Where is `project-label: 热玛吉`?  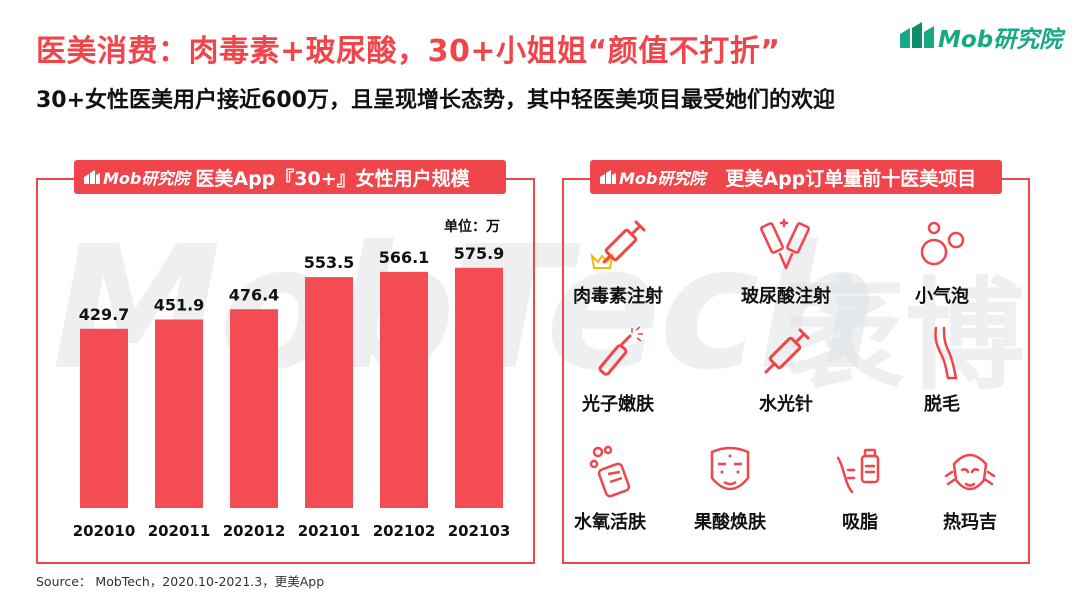 project-label: 热玛吉 is located at coordinates (970, 522).